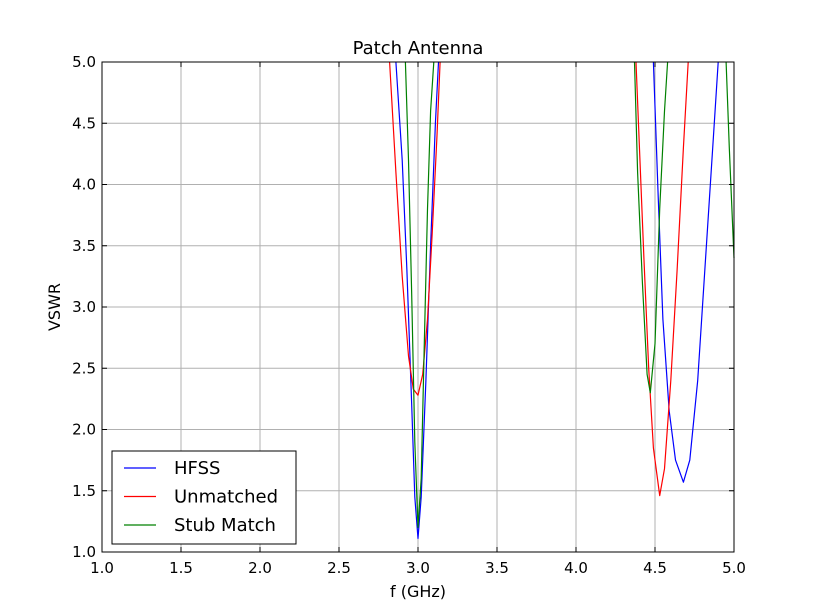  Describe the element at coordinates (655, 568) in the screenshot. I see `x-tick-label: 4.5` at that location.